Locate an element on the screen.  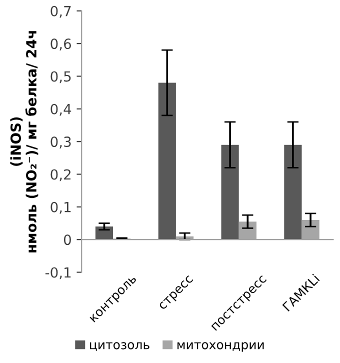
y-tick-label: 0,5 is located at coordinates (60, 77).